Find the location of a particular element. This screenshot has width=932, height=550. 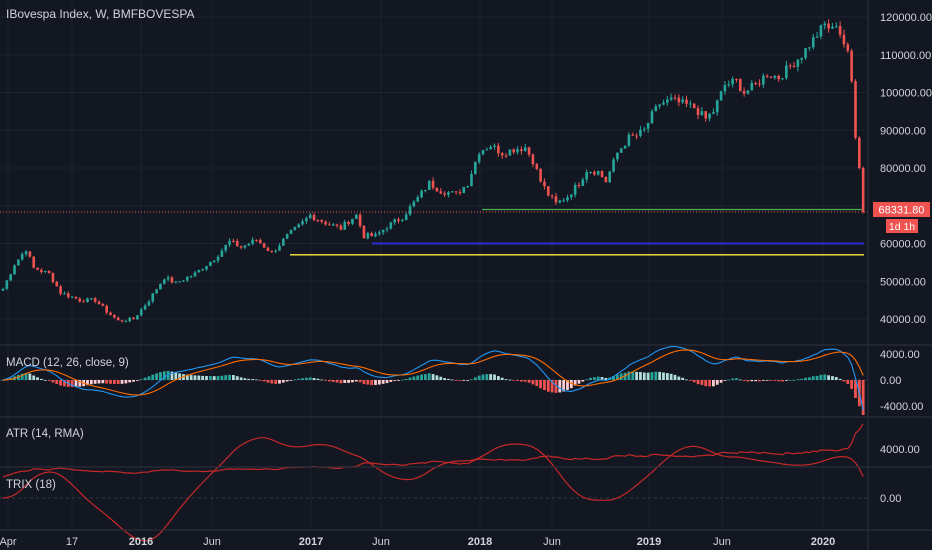

time-axis: Apr 17 2016 Jun 2017 Jun 2018 Jun 2019 Jun 2020 is located at coordinates (417, 542).